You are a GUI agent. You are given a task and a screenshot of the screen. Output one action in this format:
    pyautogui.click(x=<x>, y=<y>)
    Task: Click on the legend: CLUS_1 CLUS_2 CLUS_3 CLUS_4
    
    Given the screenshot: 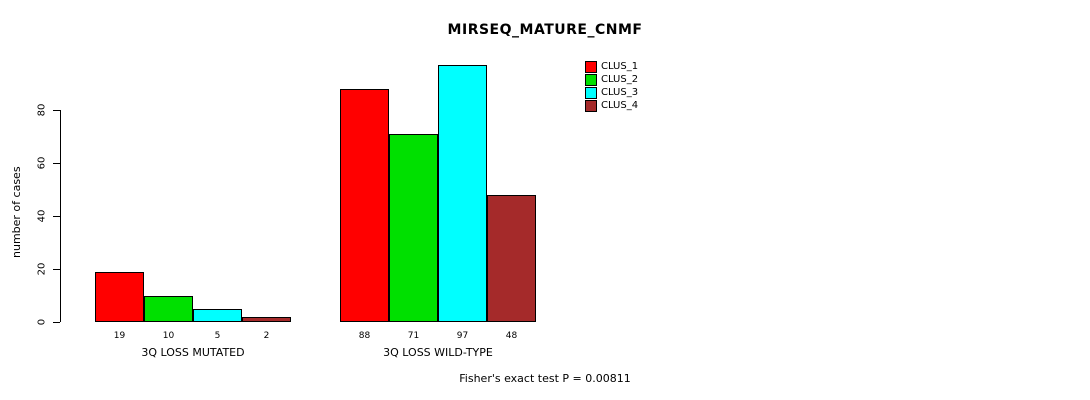 What is the action you would take?
    pyautogui.click(x=611, y=86)
    